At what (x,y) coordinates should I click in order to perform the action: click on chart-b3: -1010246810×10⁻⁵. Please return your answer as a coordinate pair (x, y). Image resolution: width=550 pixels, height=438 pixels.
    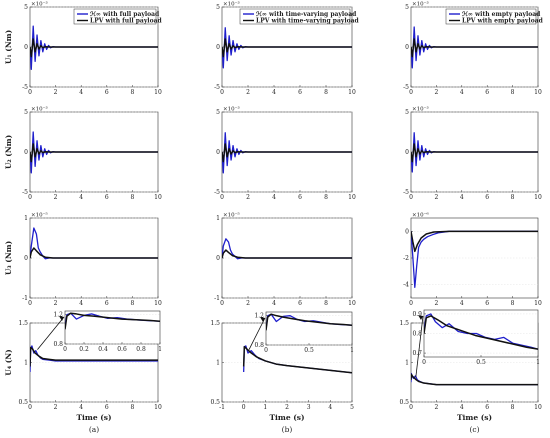
    Looking at the image, I should click on (285, 260).